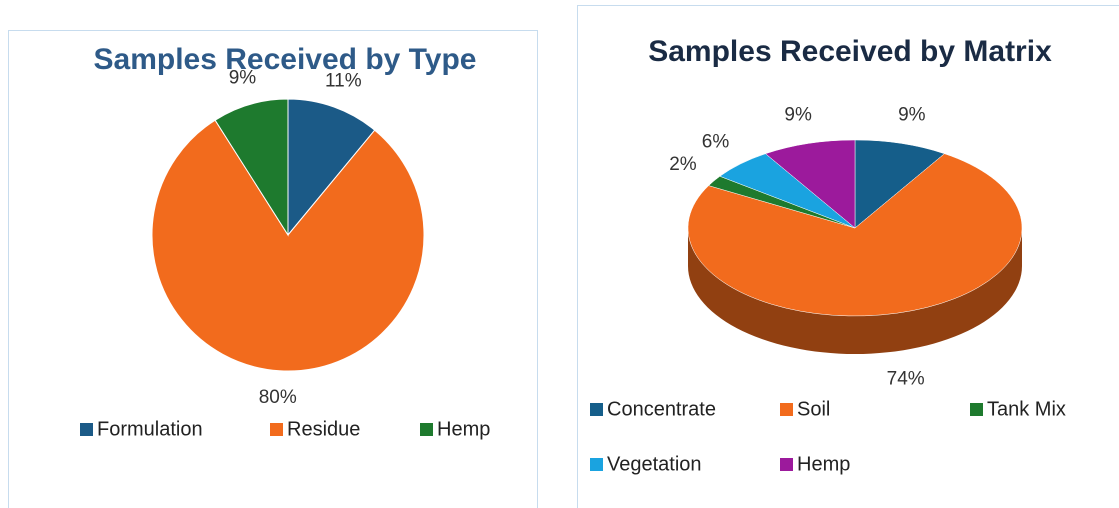 Image resolution: width=1119 pixels, height=508 pixels. What do you see at coordinates (323, 429) in the screenshot?
I see `legend-label: Residue` at bounding box center [323, 429].